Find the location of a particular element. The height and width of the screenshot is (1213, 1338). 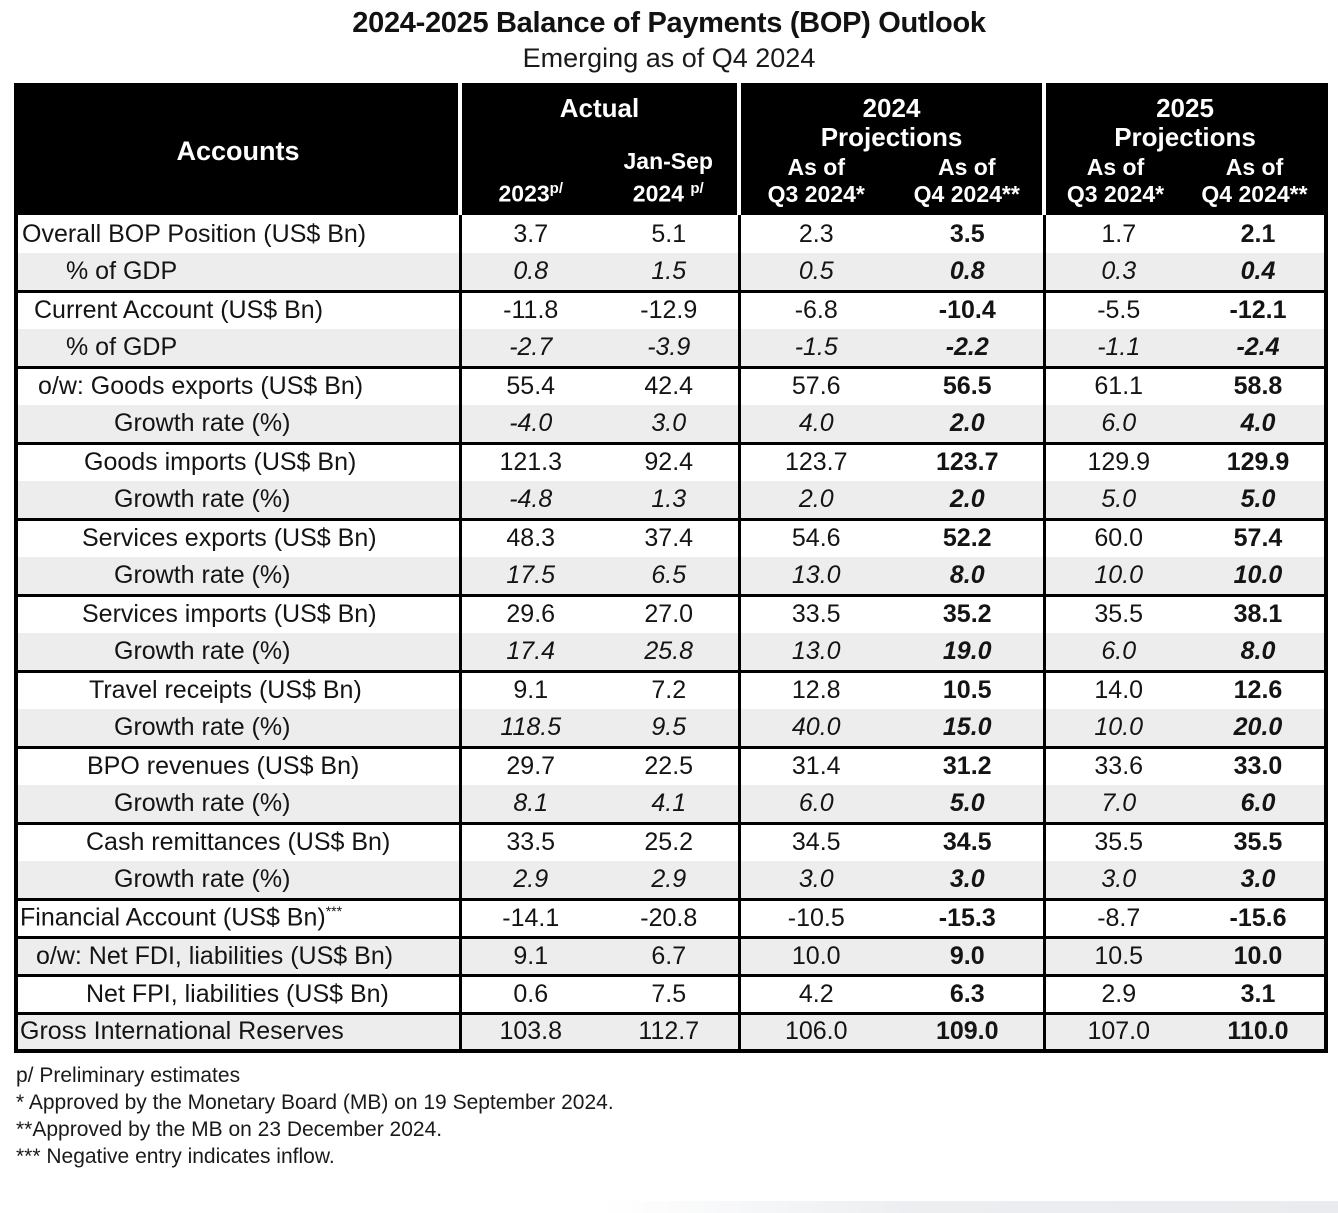

value-cell: 10.0 is located at coordinates (815, 957).